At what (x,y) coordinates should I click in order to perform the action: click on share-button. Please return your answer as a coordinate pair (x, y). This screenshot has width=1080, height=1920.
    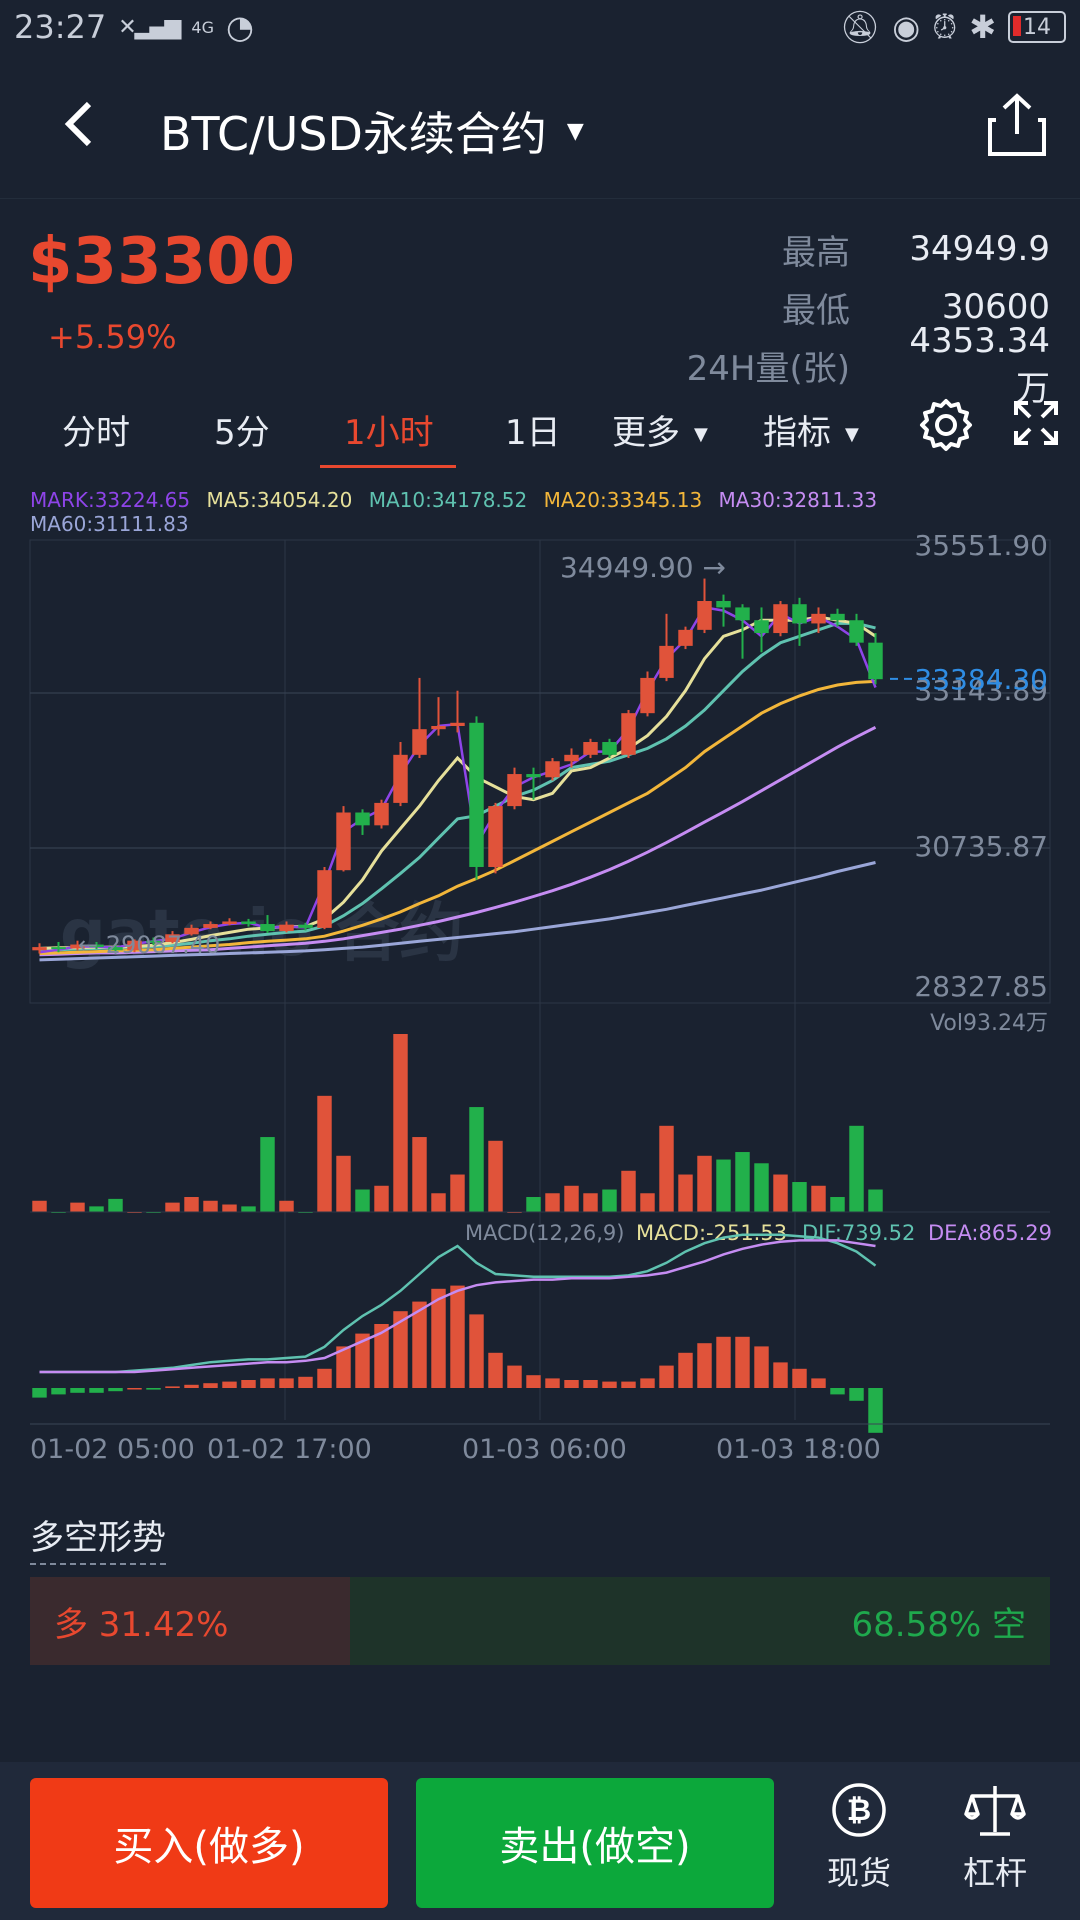
    Looking at the image, I should click on (1017, 125).